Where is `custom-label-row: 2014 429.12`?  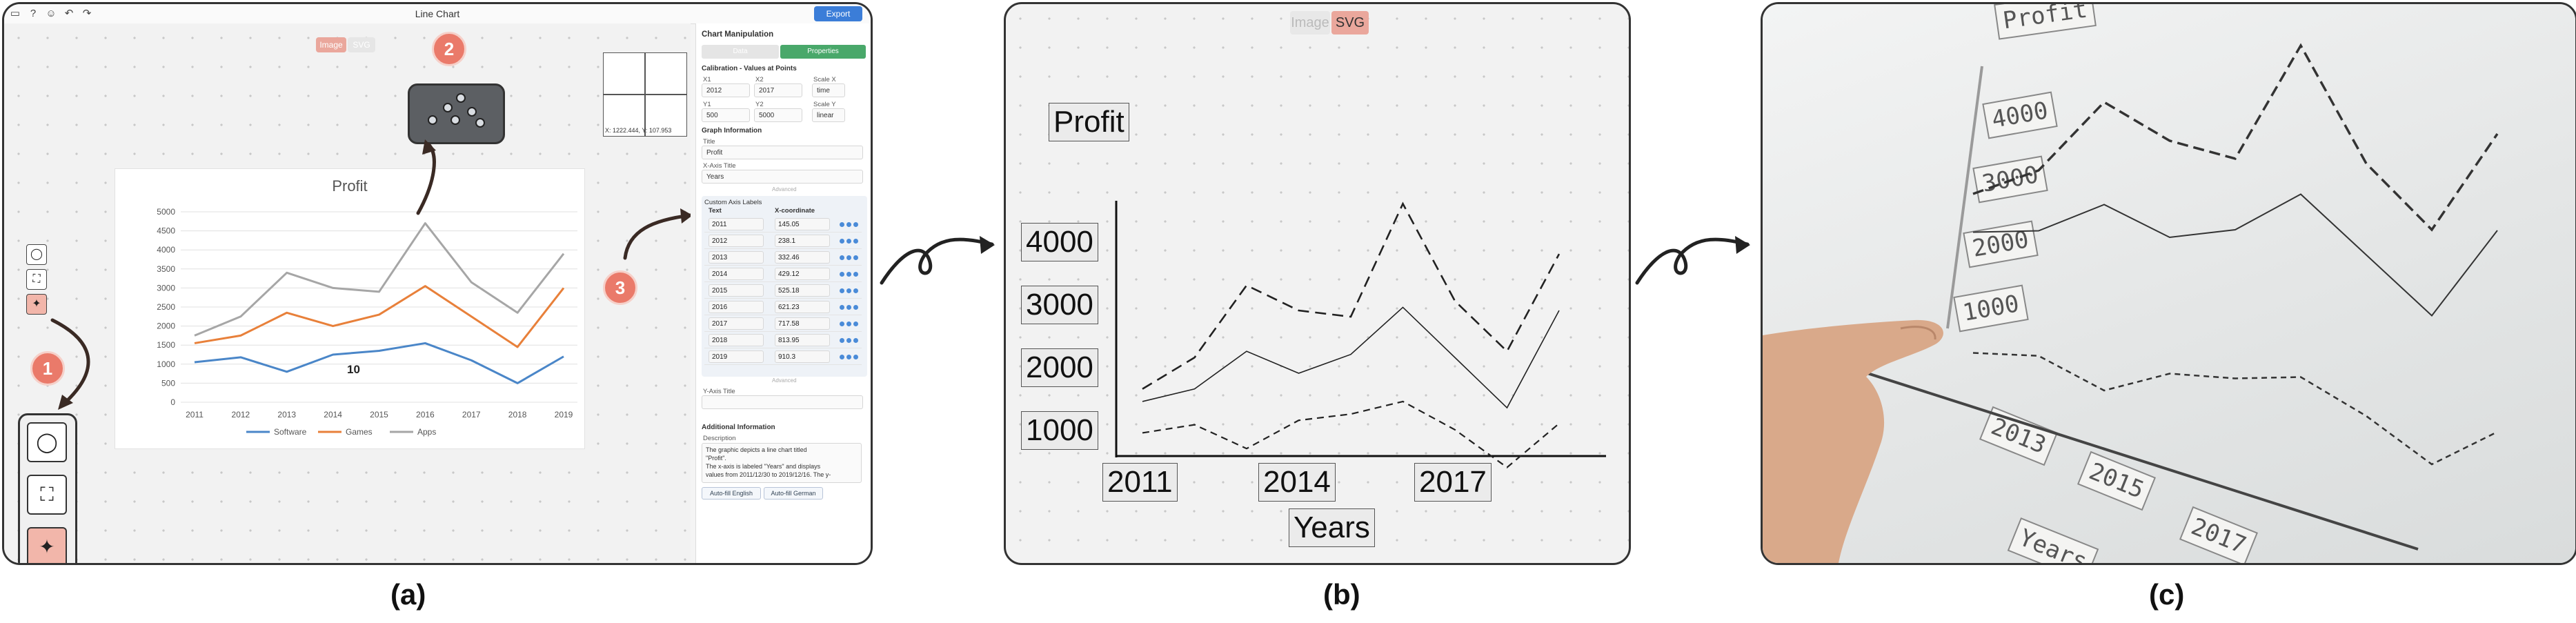
custom-label-row: 2014 429.12 is located at coordinates (783, 274).